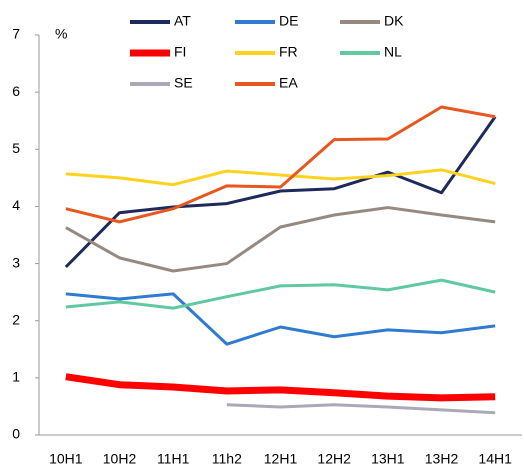  Describe the element at coordinates (393, 52) in the screenshot. I see `legend-label: NL` at that location.